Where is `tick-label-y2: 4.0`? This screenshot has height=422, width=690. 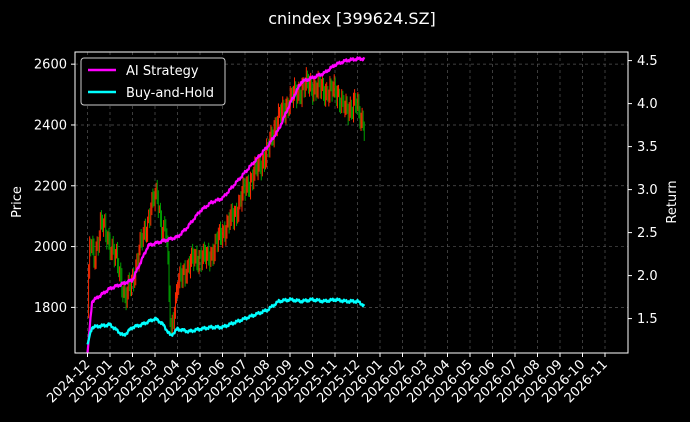
tick-label-y2: 4.0 is located at coordinates (647, 104).